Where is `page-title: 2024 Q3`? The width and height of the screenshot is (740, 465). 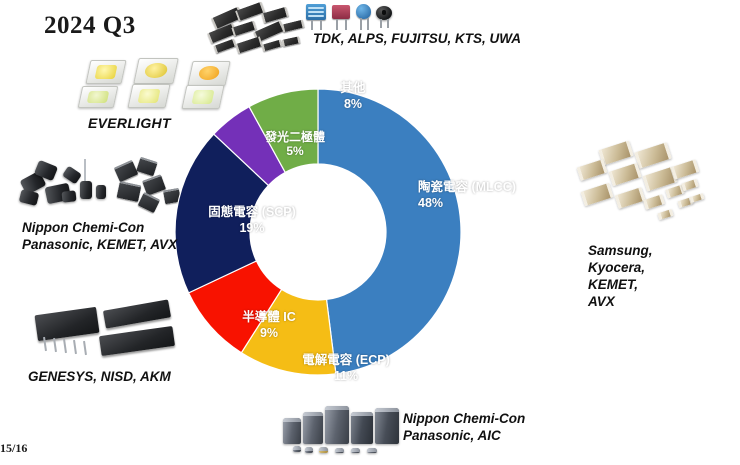 page-title: 2024 Q3 is located at coordinates (90, 25).